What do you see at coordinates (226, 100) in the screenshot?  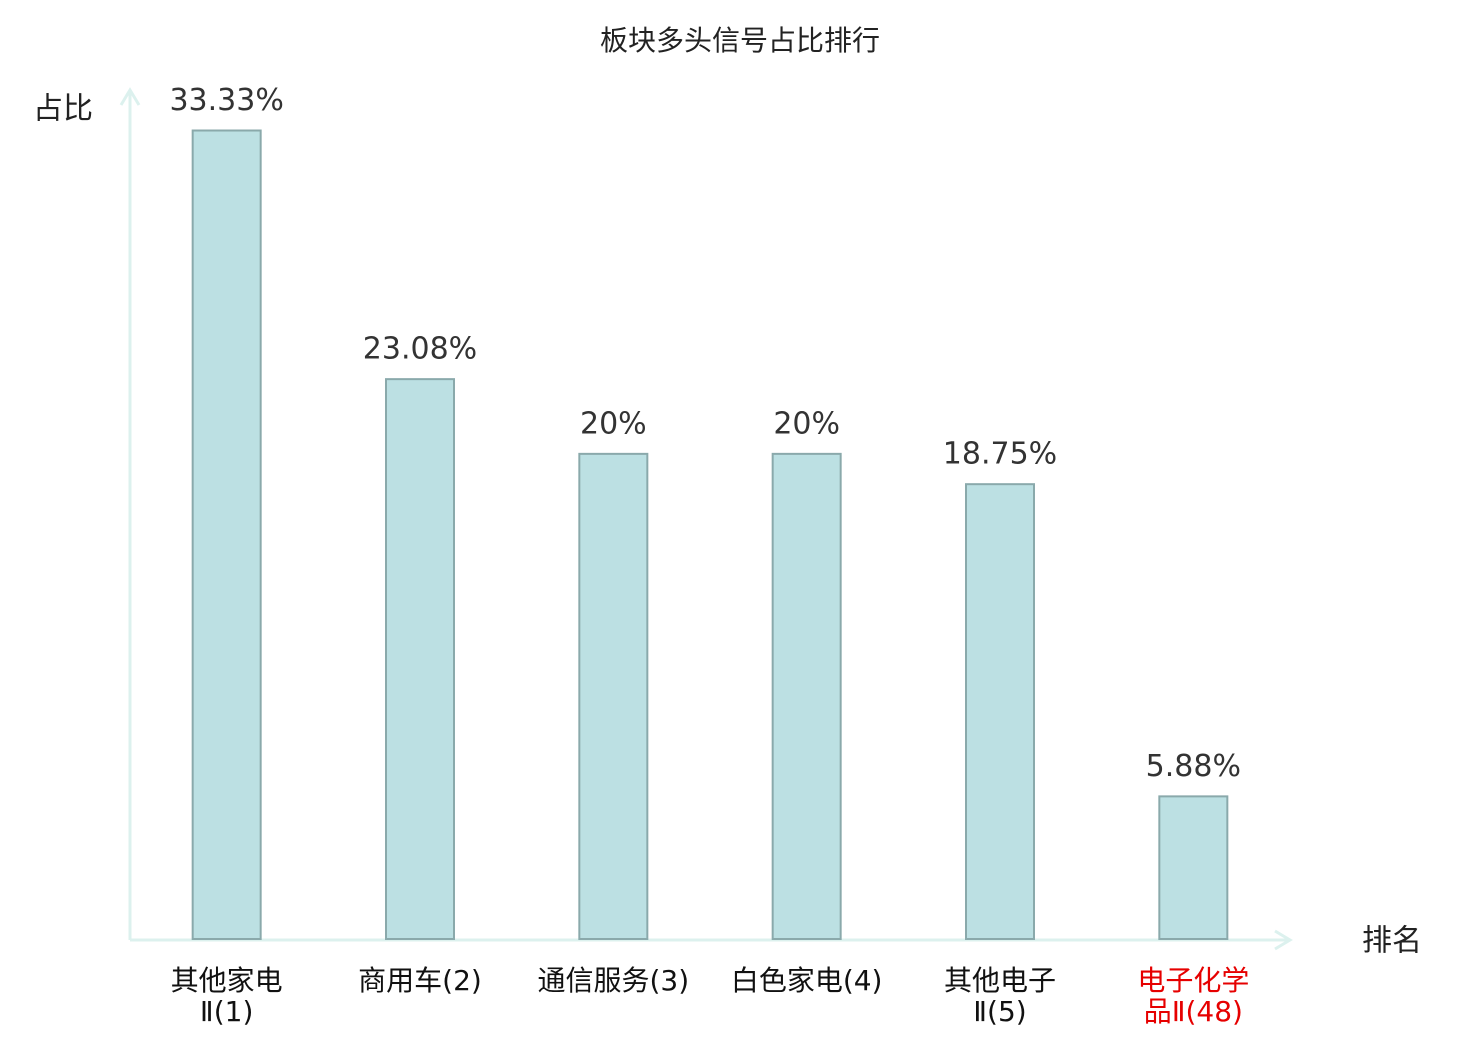 I see `value-label: 33.33%` at bounding box center [226, 100].